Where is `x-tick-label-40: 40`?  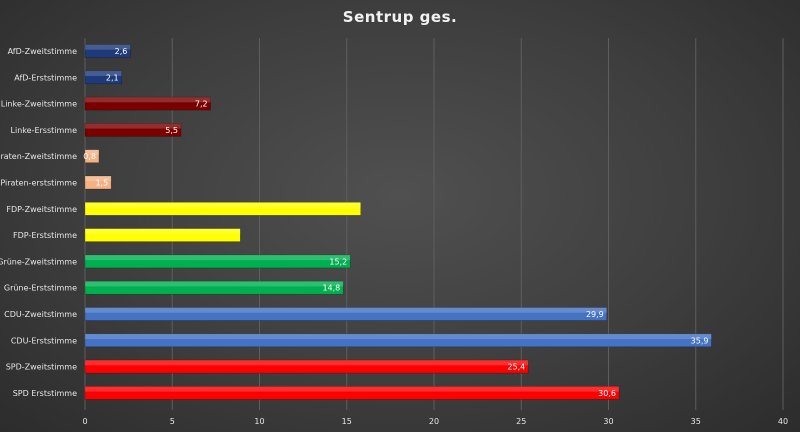
x-tick-label-40: 40 is located at coordinates (783, 421).